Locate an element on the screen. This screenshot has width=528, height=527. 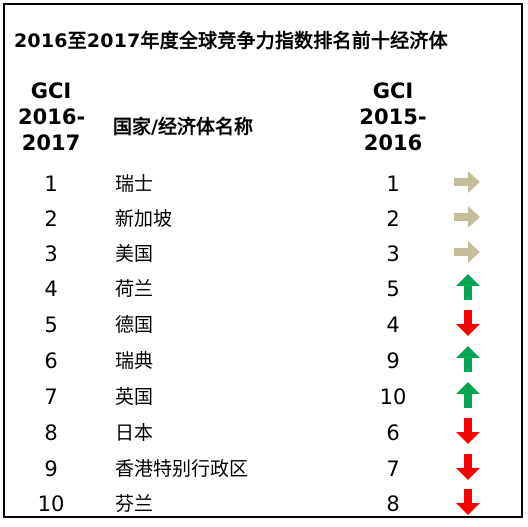
table-row: 3 美国 3 is located at coordinates (264, 259).